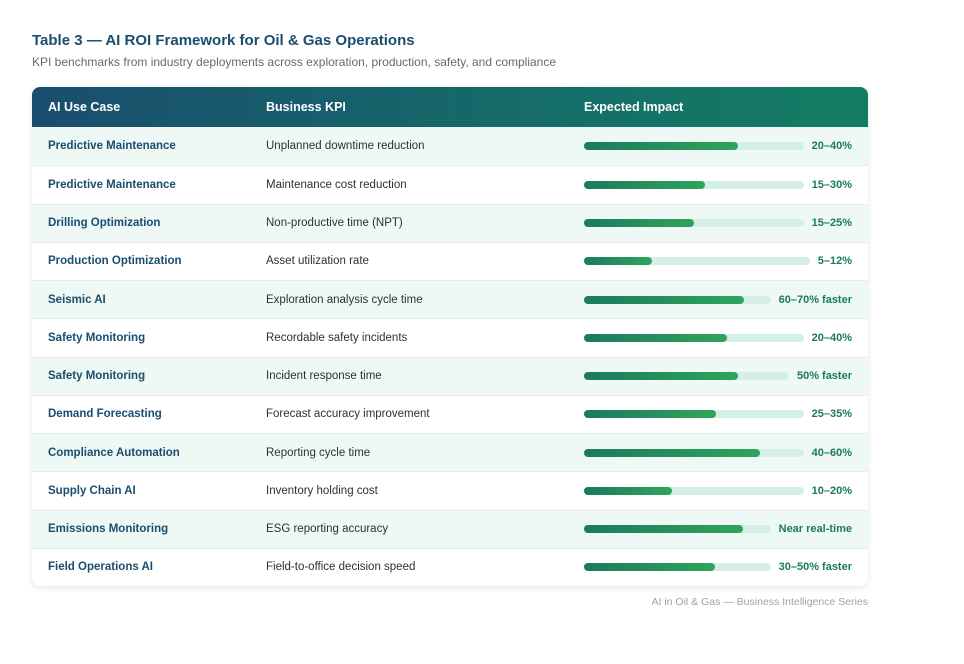  I want to click on header-business-kpi: Business KPI, so click(306, 107).